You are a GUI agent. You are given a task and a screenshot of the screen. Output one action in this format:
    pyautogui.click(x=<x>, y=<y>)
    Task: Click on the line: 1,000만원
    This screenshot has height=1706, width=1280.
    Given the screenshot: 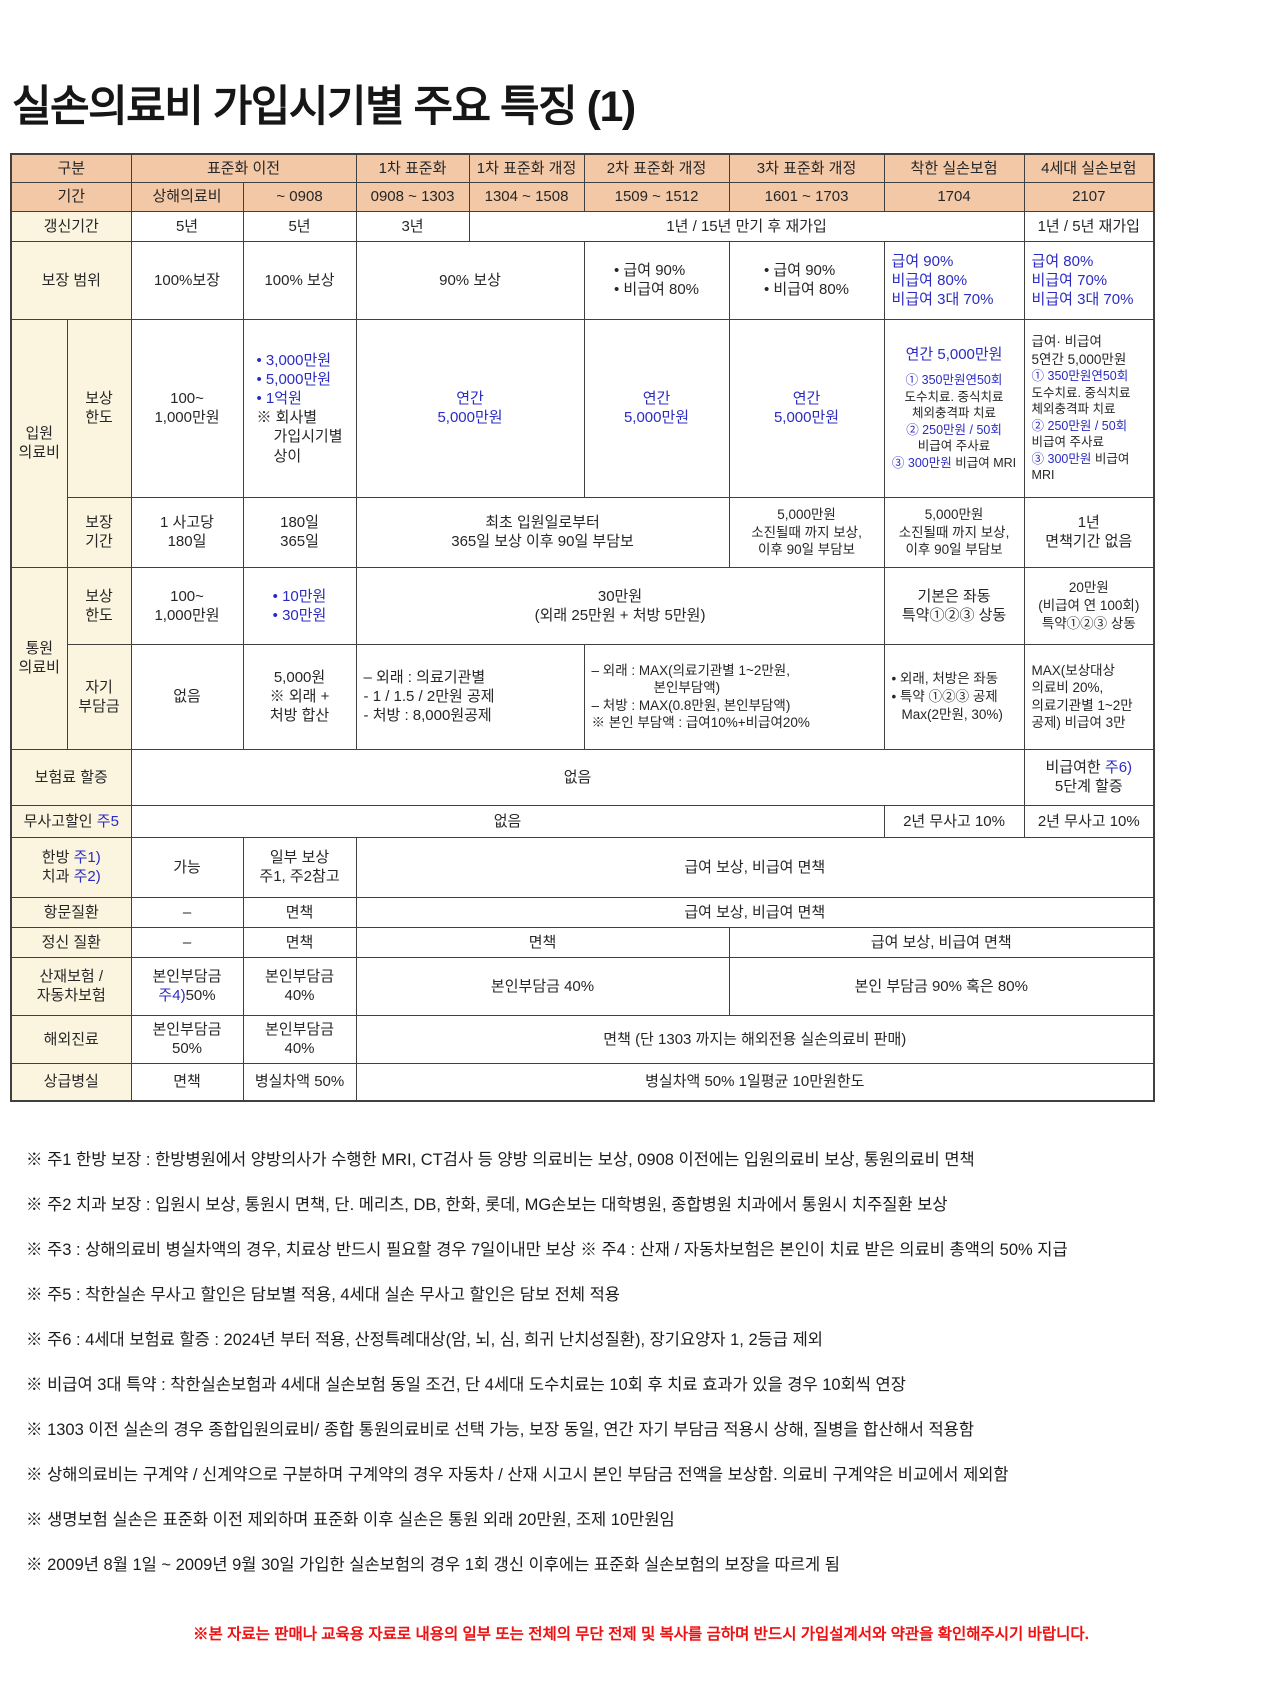 What is the action you would take?
    pyautogui.click(x=187, y=418)
    